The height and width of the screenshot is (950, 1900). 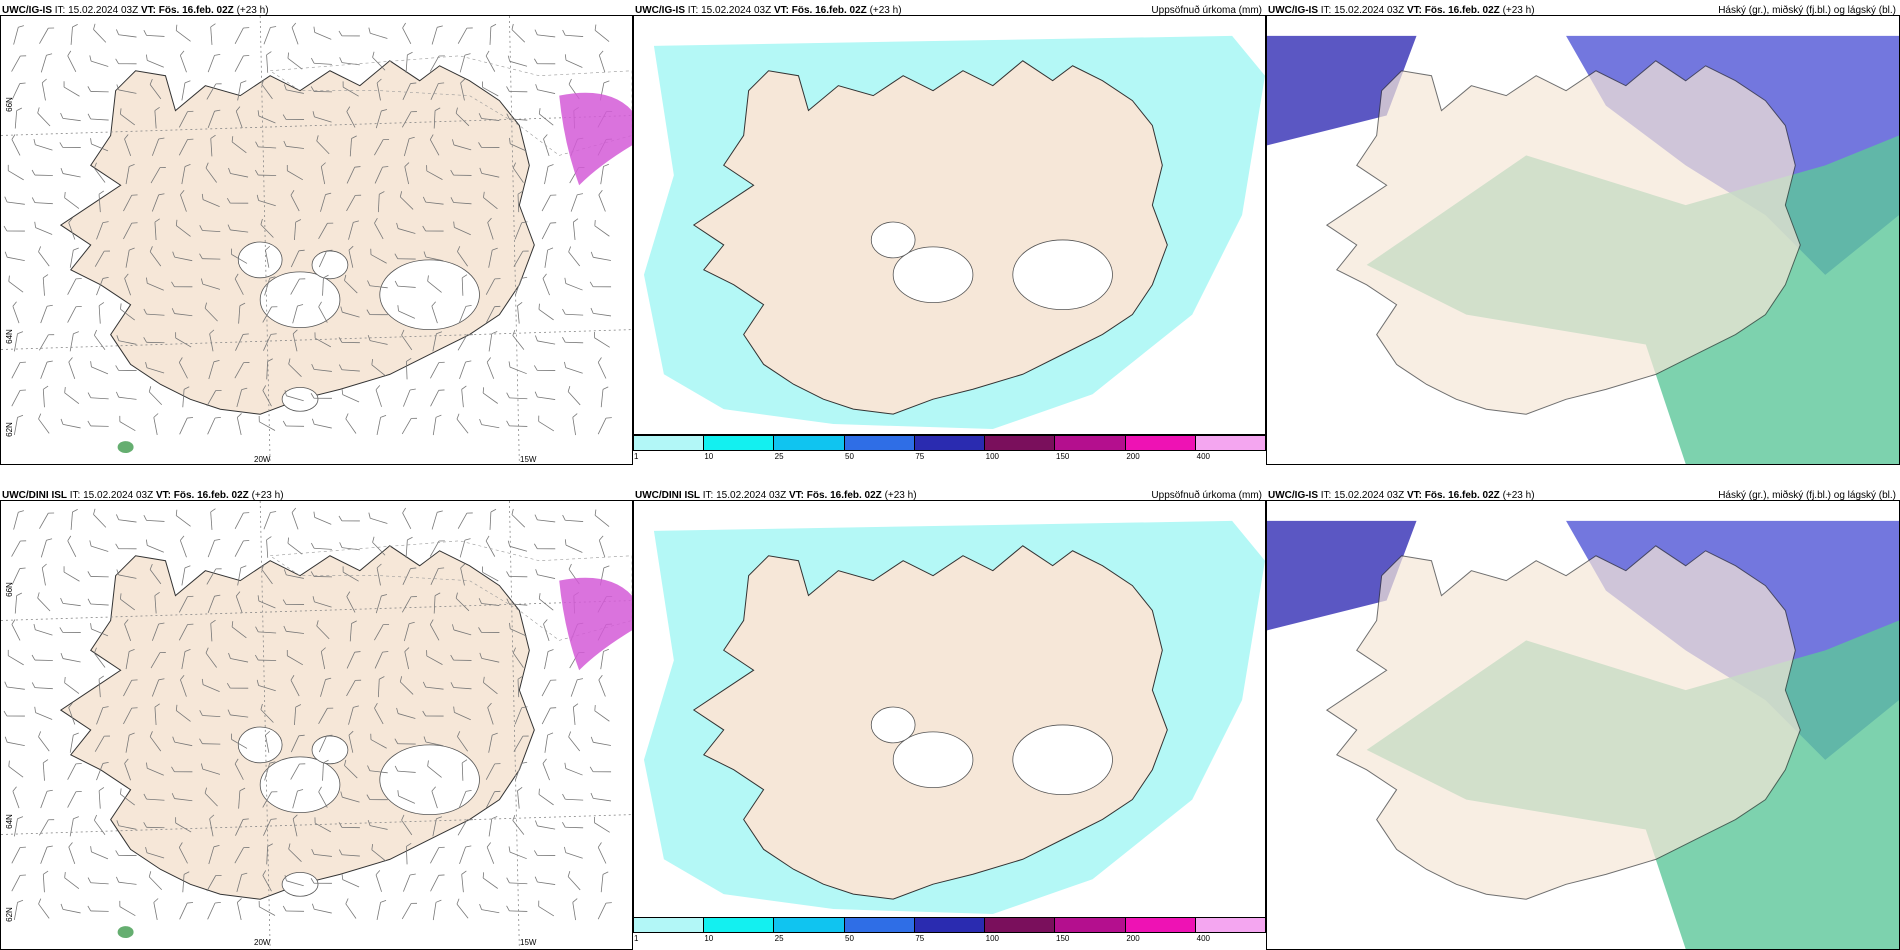 What do you see at coordinates (528, 459) in the screenshot?
I see `lon-label-15w: 15W` at bounding box center [528, 459].